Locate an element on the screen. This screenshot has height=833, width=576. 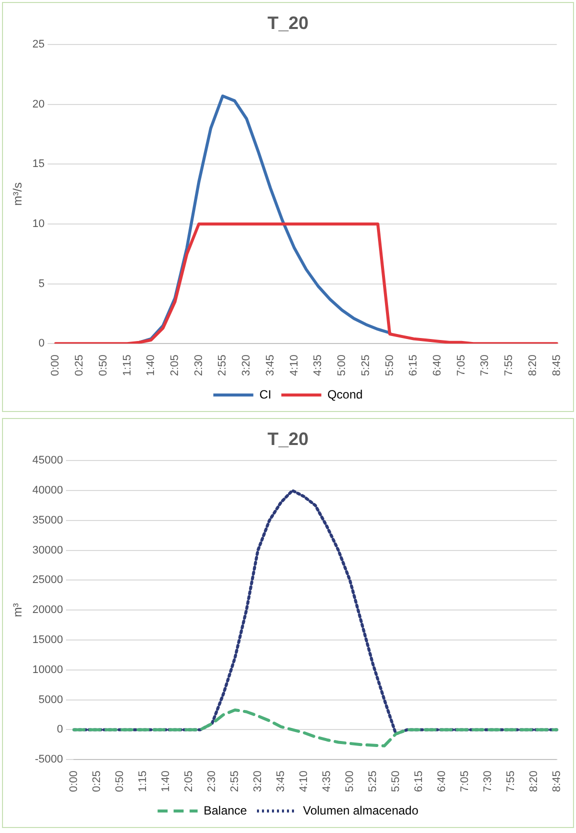
y-tick-label: 5000 is located at coordinates (50, 700).